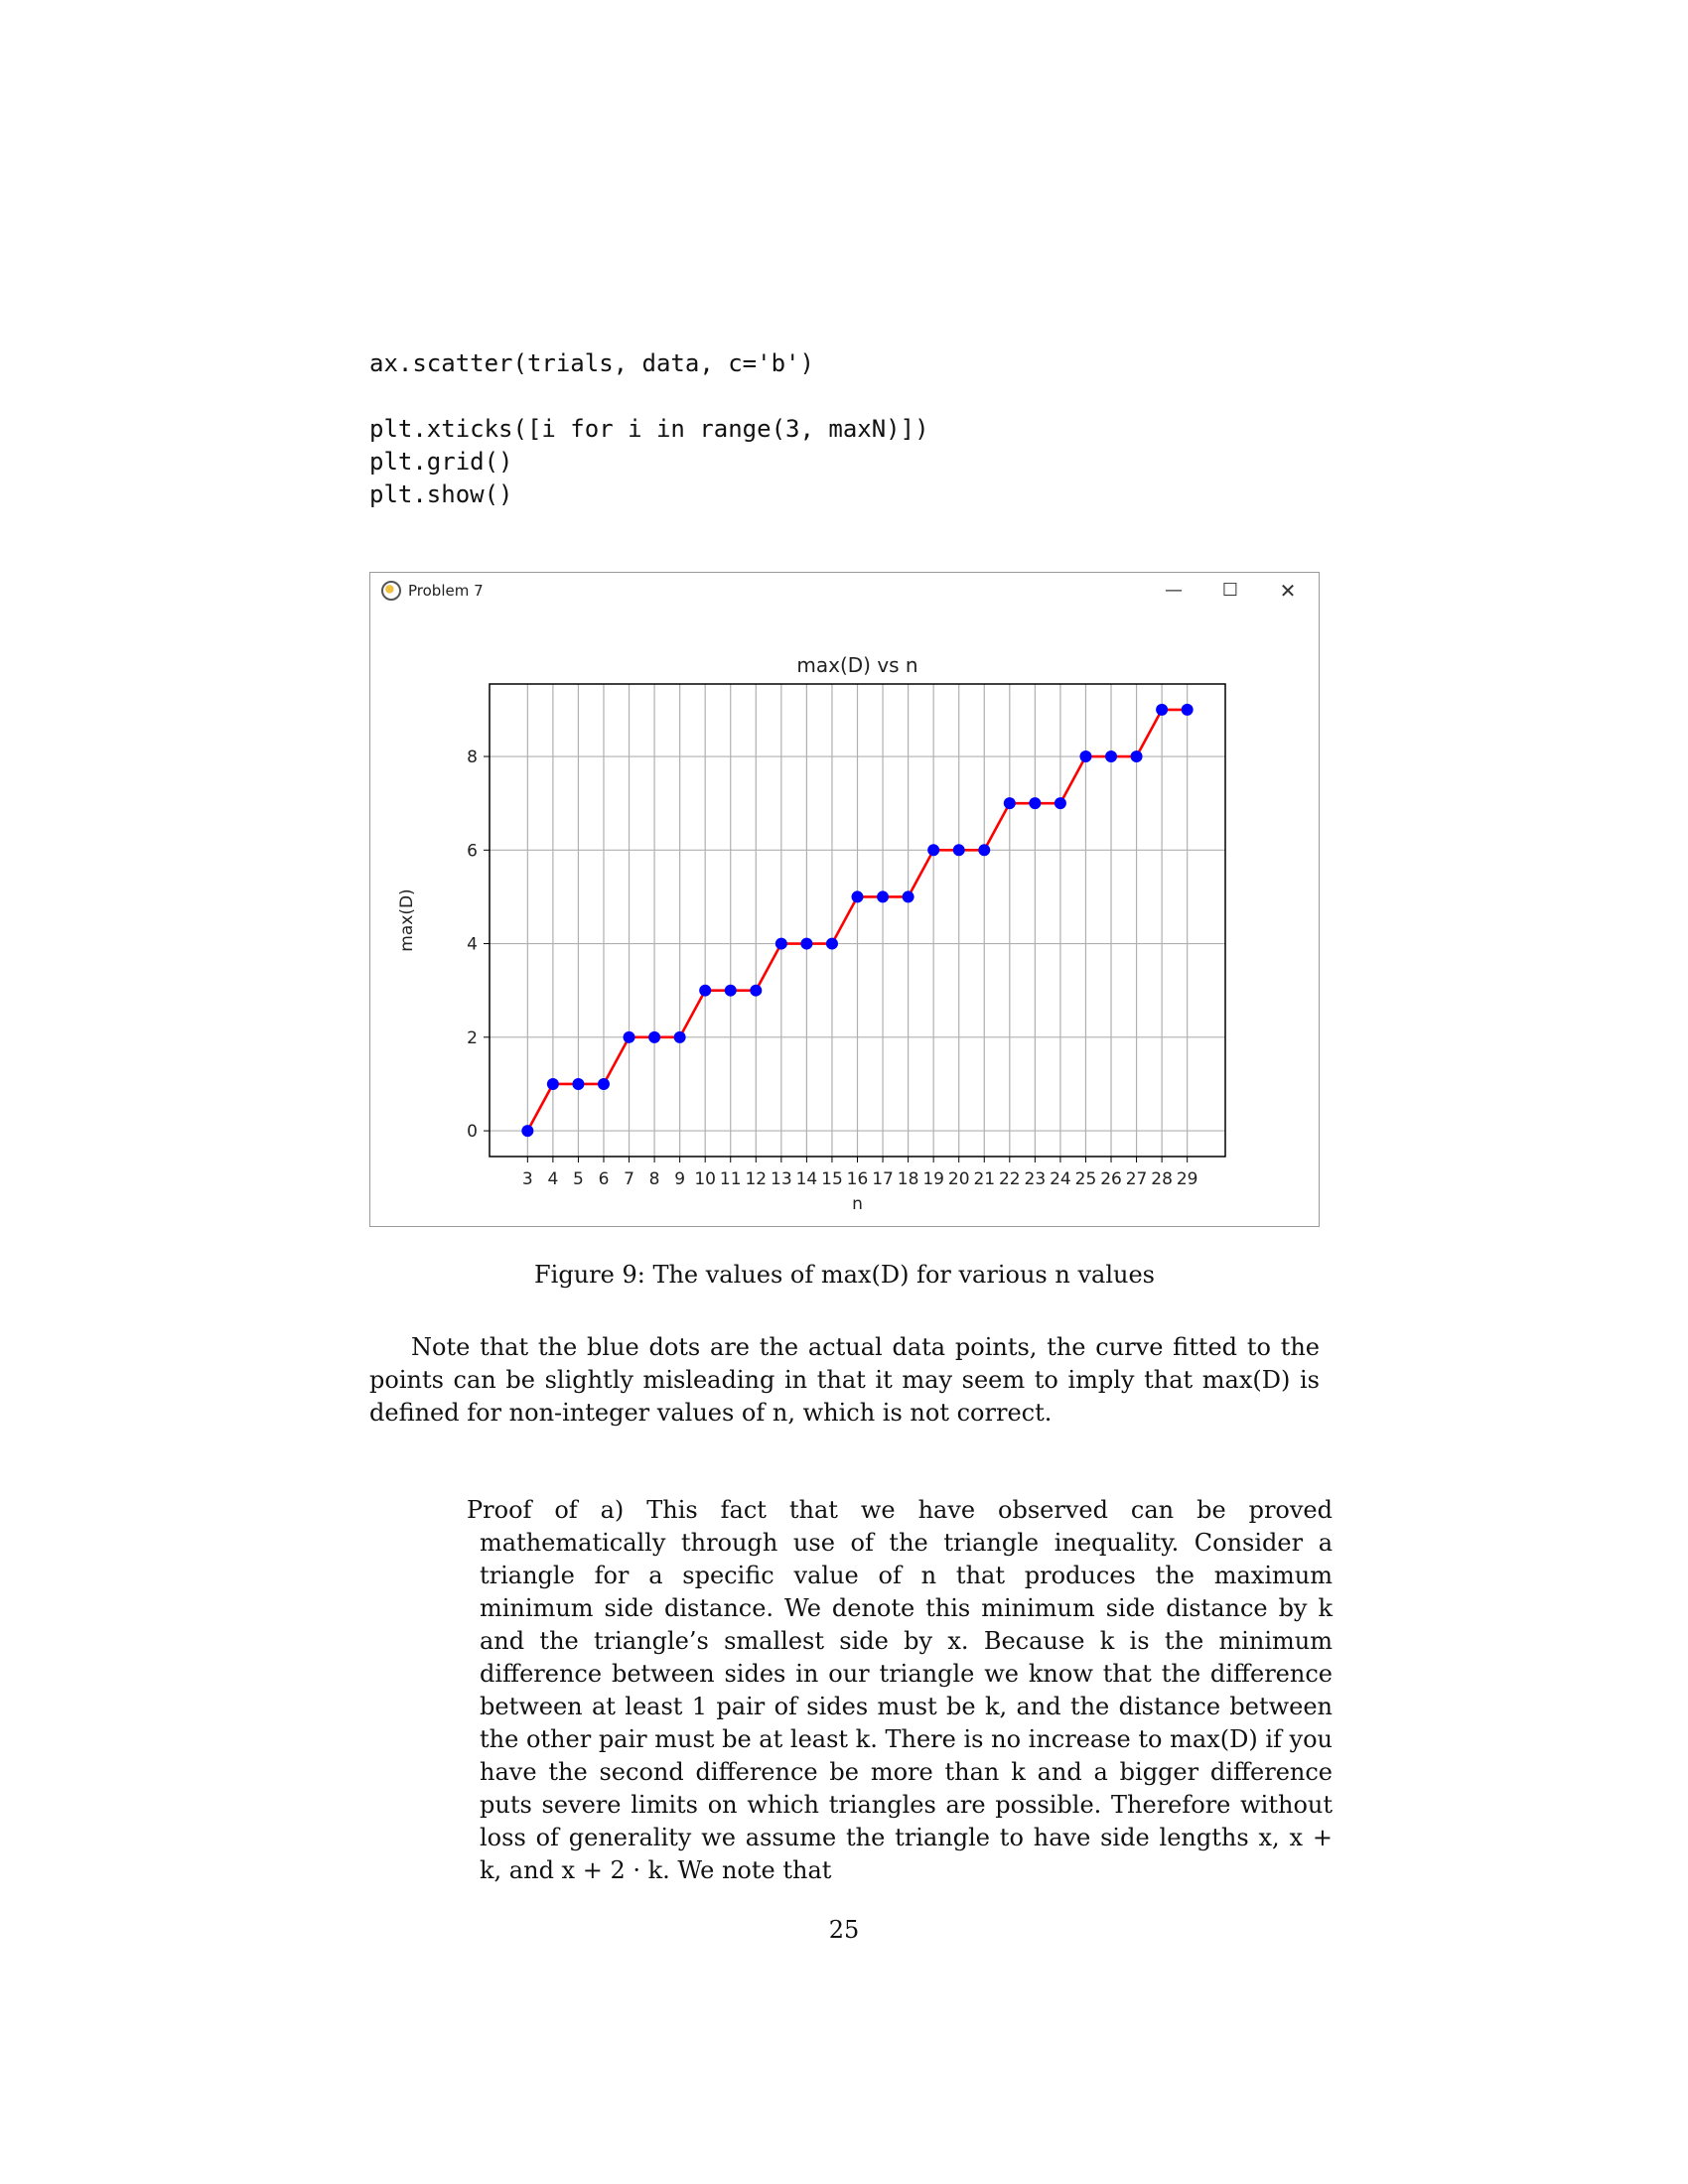 This screenshot has width=1688, height=2184. What do you see at coordinates (391, 591) in the screenshot?
I see `matplotlib-icon` at bounding box center [391, 591].